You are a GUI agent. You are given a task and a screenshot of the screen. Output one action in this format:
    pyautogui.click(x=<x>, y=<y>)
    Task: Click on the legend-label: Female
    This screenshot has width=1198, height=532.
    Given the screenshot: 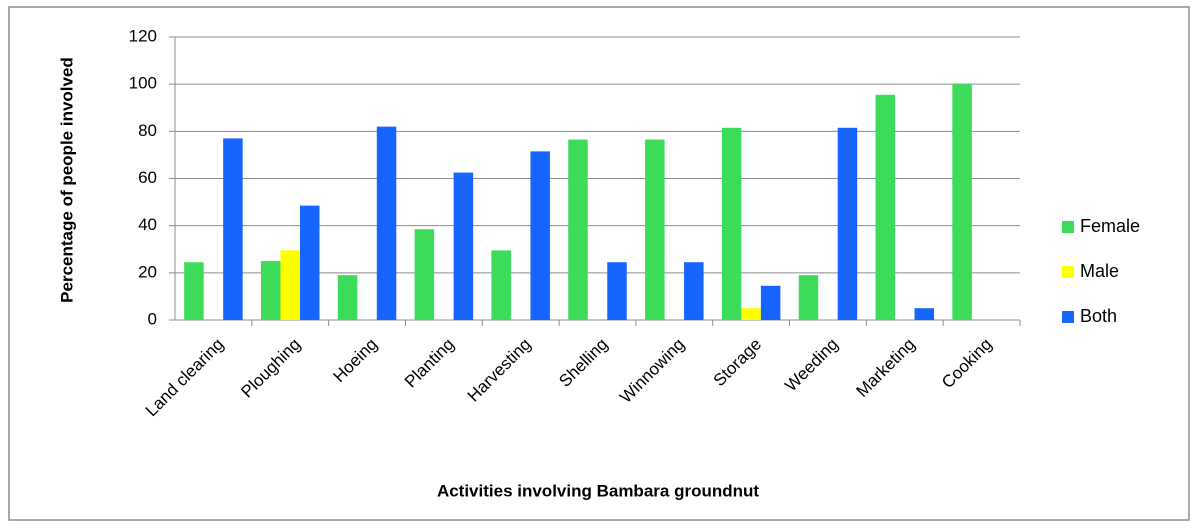 What is the action you would take?
    pyautogui.click(x=1110, y=226)
    